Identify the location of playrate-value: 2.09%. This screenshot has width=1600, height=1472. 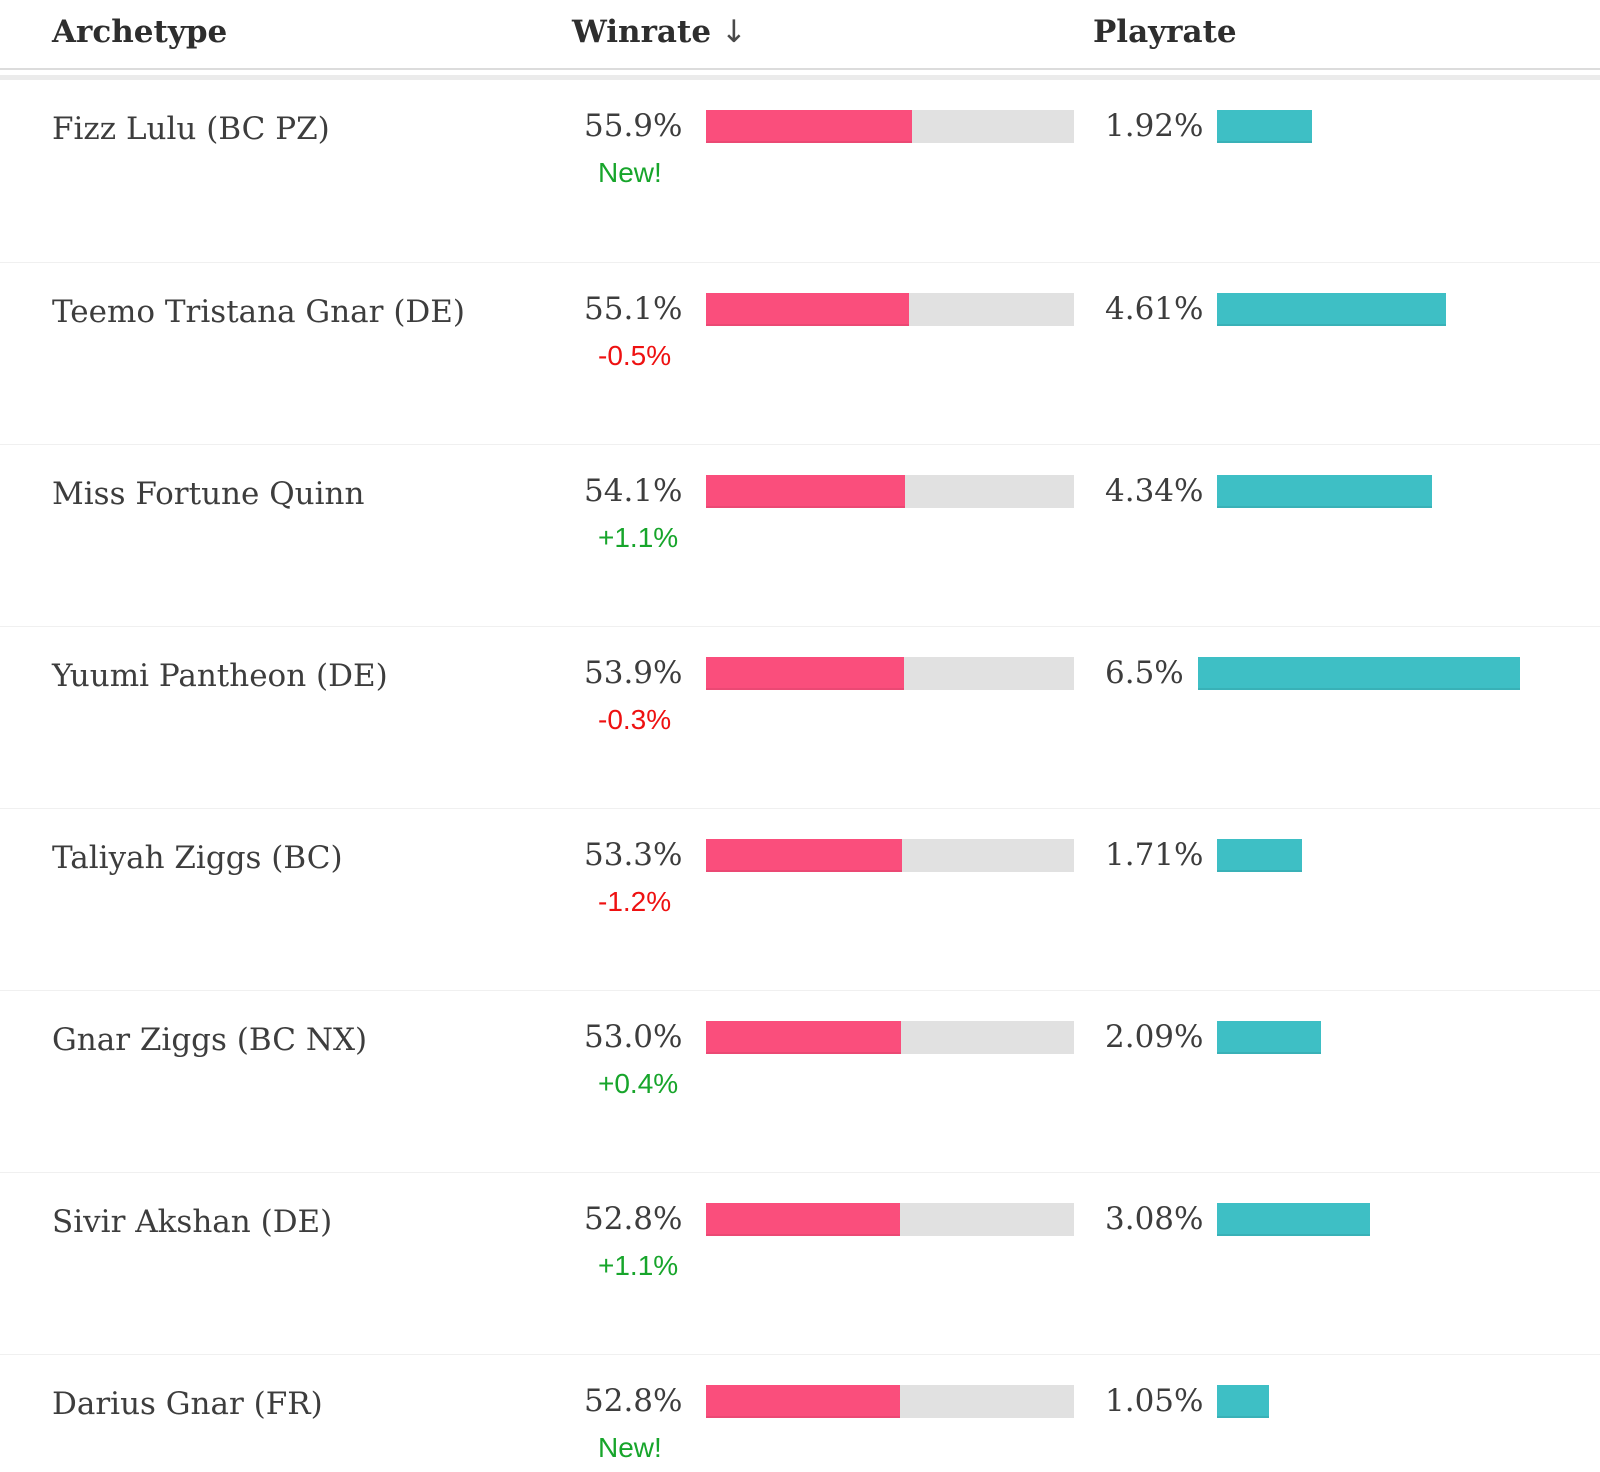
(1154, 1037).